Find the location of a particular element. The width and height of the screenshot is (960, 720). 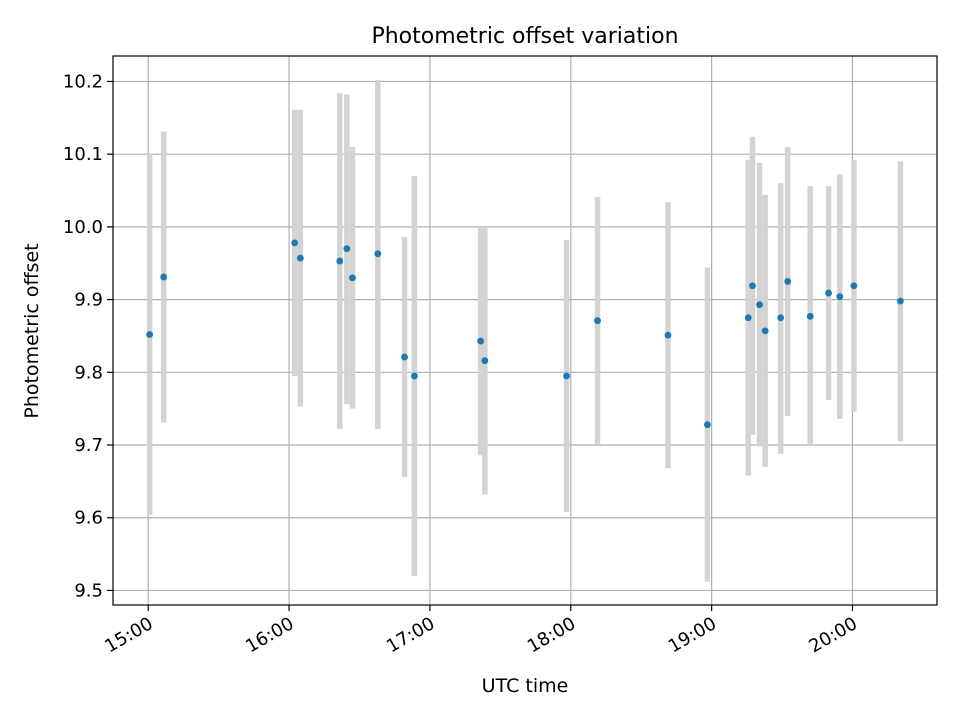

y-tick-label: 9.5 is located at coordinates (88, 590).